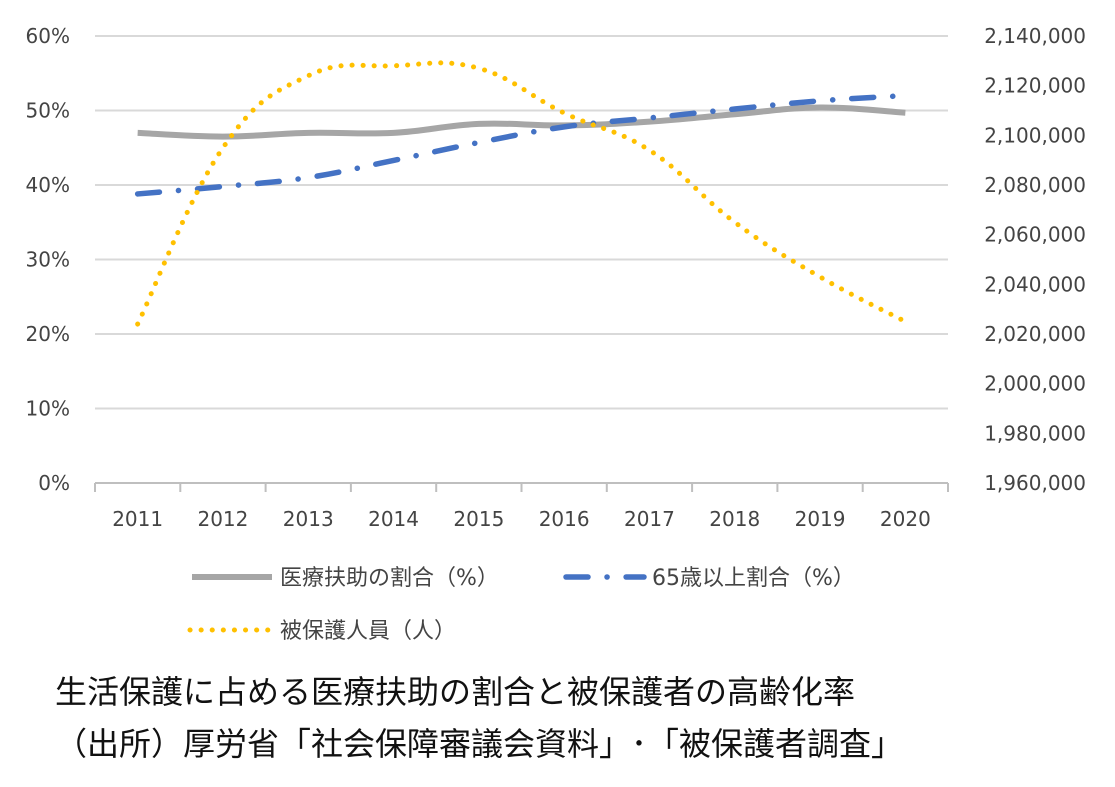 This screenshot has width=1115, height=787. What do you see at coordinates (479, 744) in the screenshot?
I see `chart-caption-source: （出所）厚労省「社会保障審議会資料」･「被保護者調査」` at bounding box center [479, 744].